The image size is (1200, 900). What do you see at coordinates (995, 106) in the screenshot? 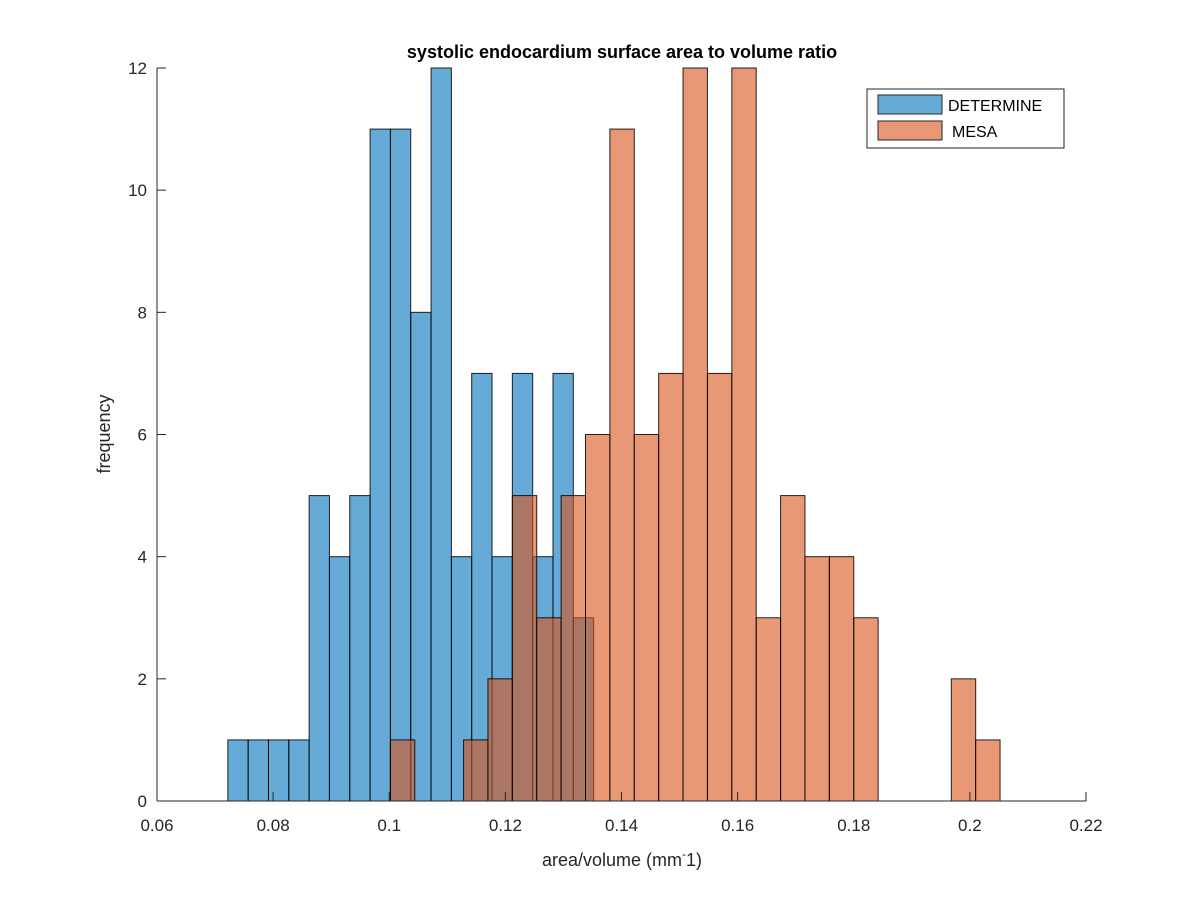
I see `legend-label-determine: DETERMINE` at bounding box center [995, 106].